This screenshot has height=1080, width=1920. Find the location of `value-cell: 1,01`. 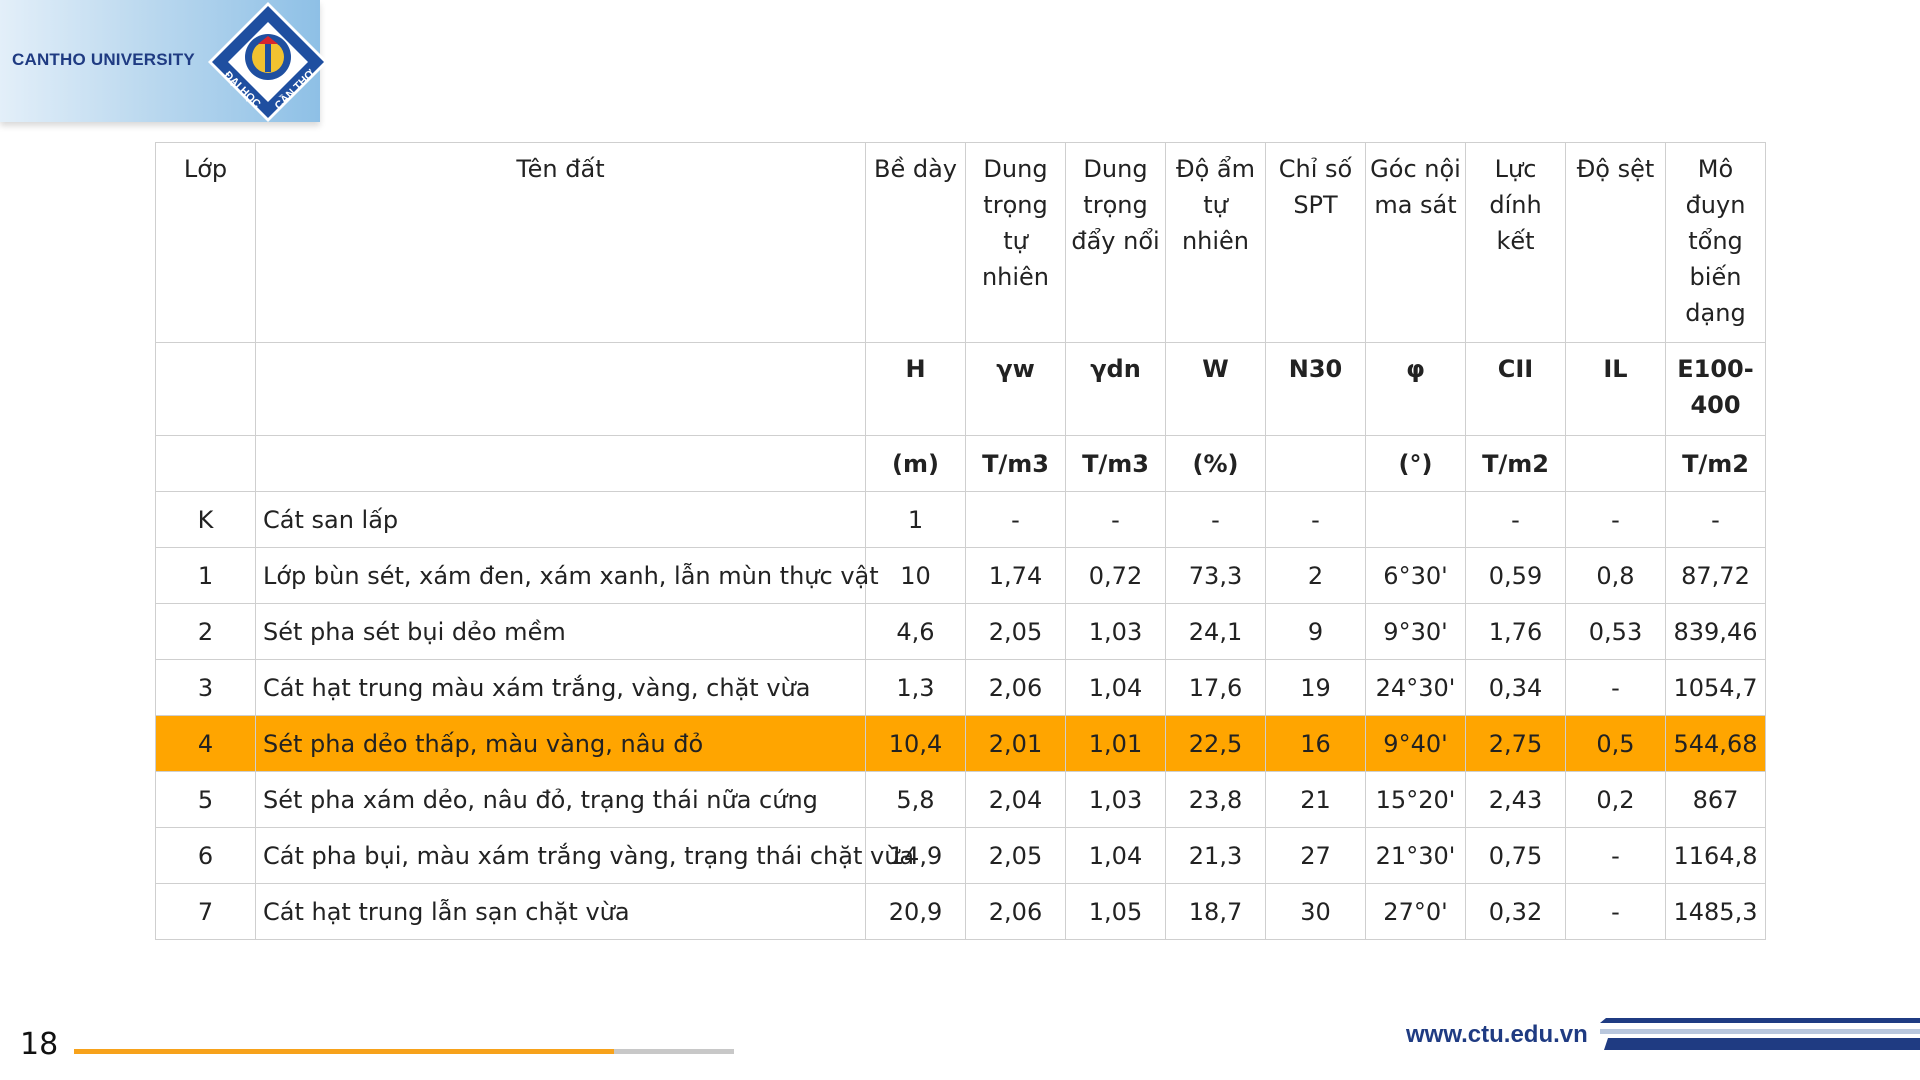

value-cell: 1,01 is located at coordinates (1115, 743).